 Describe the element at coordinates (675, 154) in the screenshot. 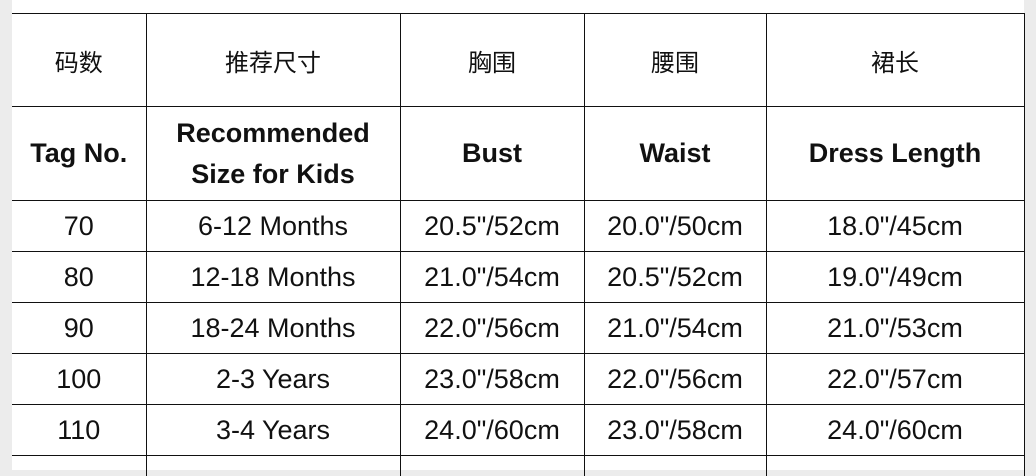

I see `header-en-waist: Waist` at that location.